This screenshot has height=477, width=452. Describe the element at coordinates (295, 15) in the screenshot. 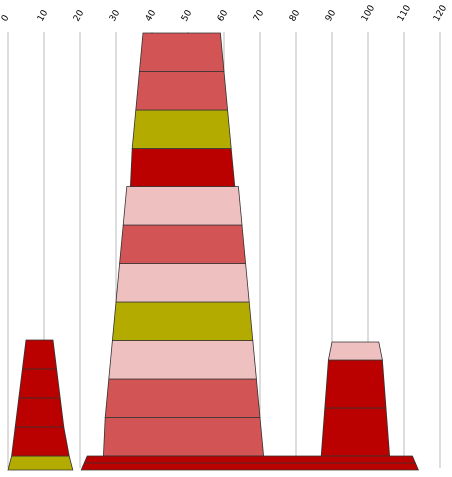

I see `x-tick-label: 80` at that location.